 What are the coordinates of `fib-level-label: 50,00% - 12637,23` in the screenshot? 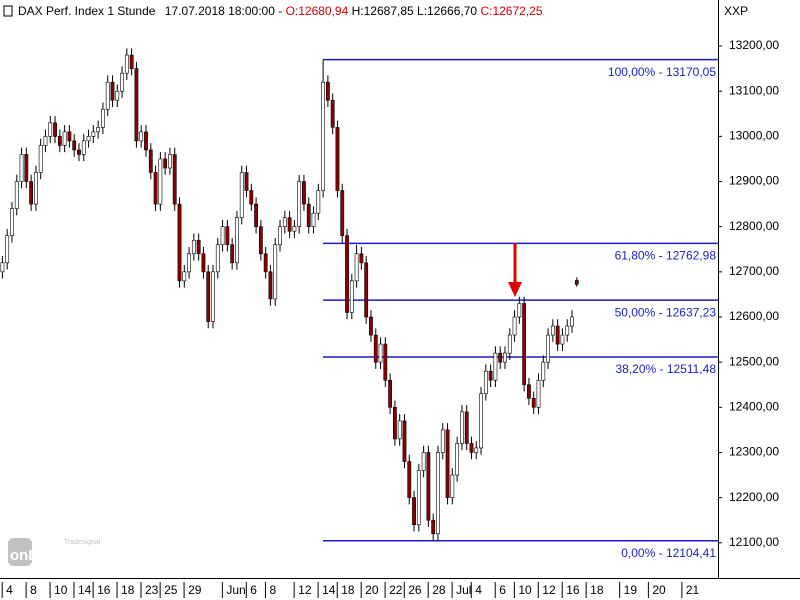 It's located at (666, 312).